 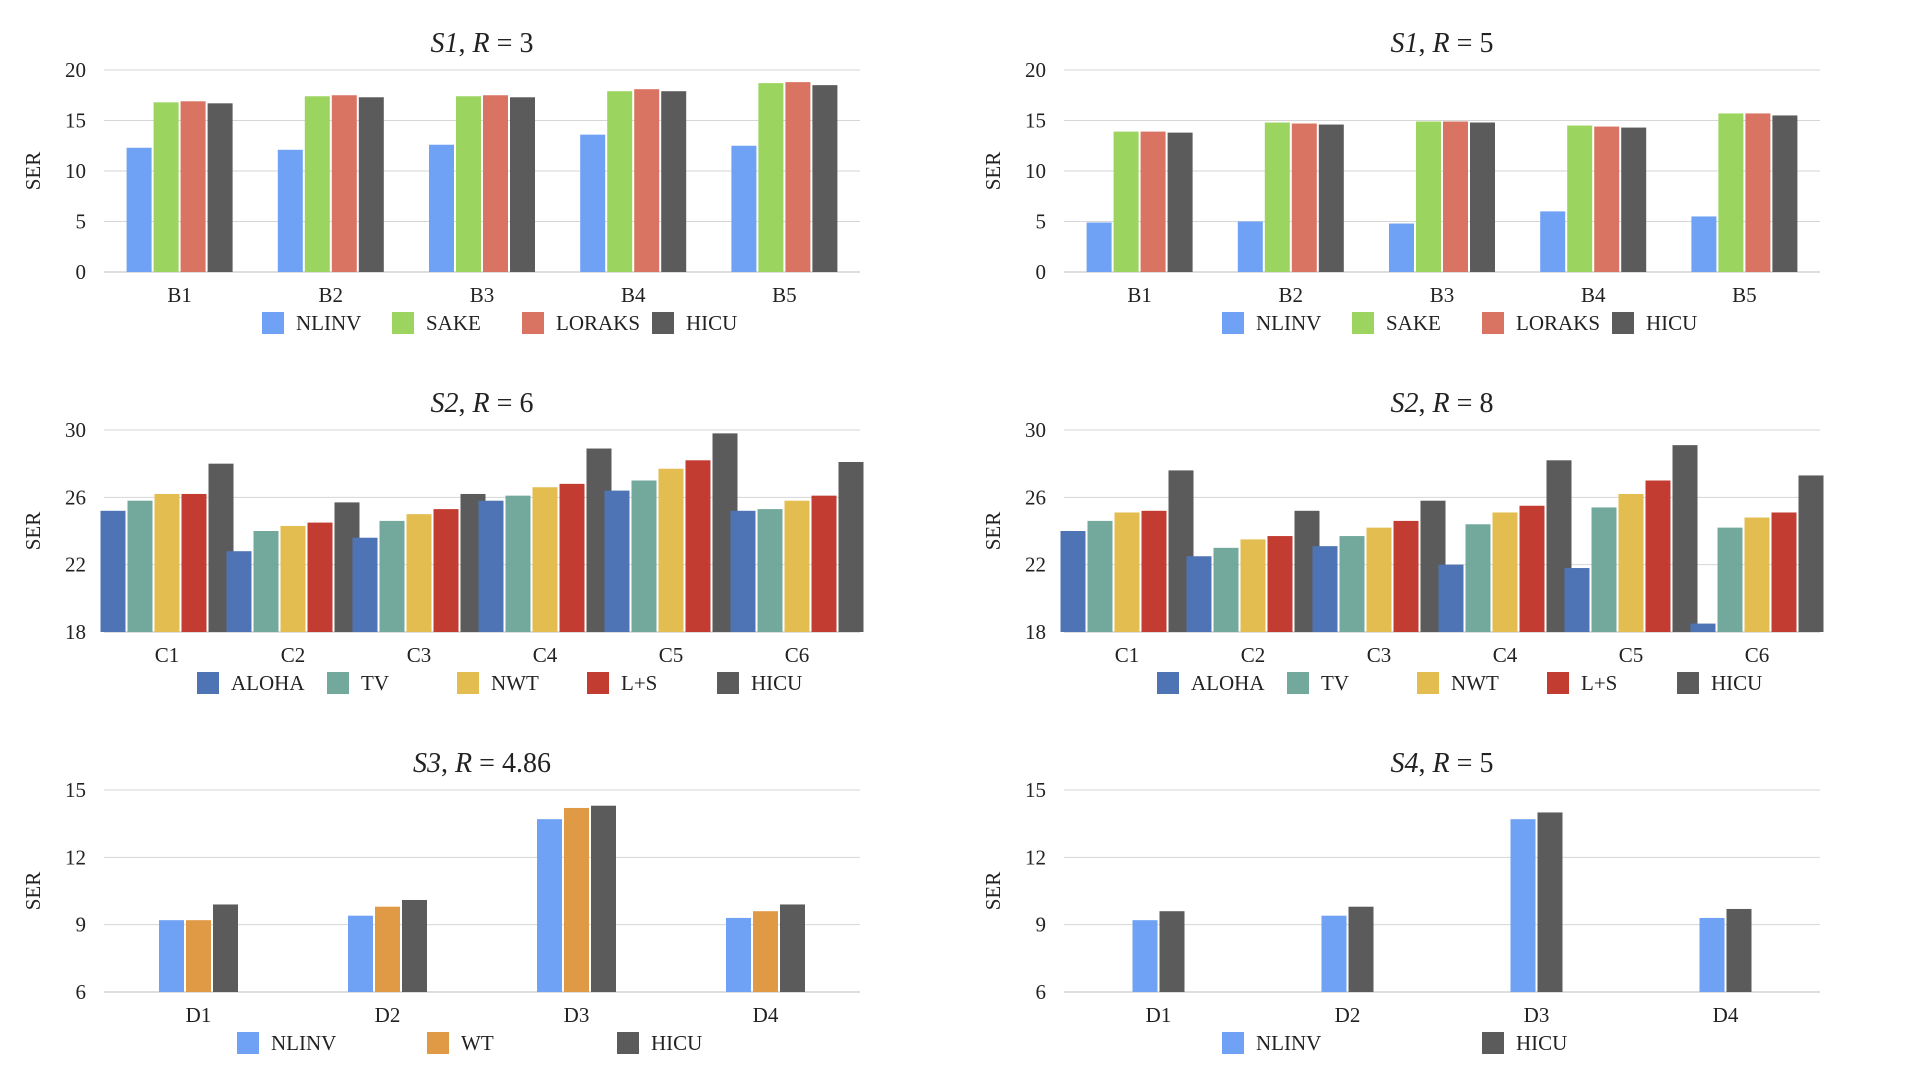 I want to click on chart-title: S2, R = 8, so click(x=1442, y=403).